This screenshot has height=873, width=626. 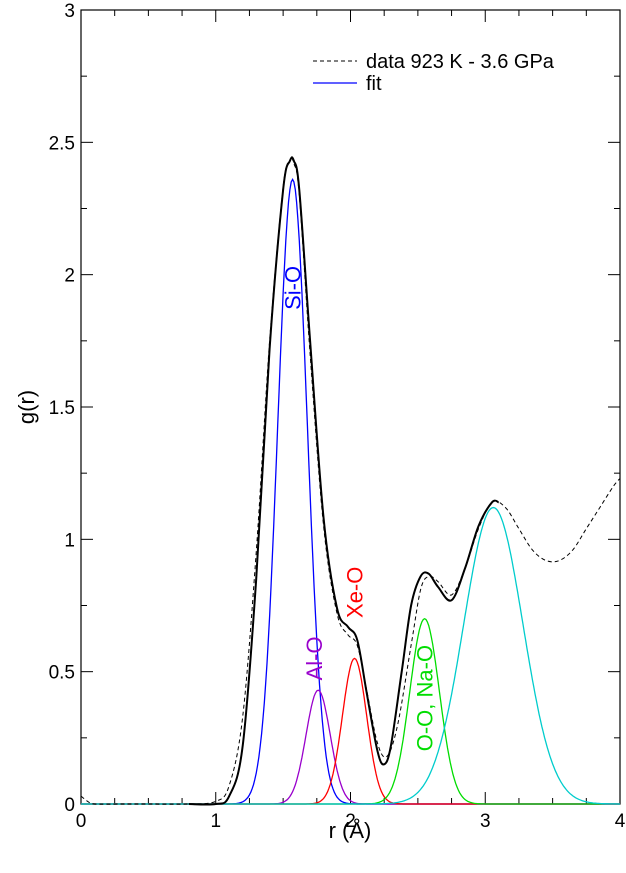 What do you see at coordinates (62, 408) in the screenshot?
I see `y-tick-label: 1.5` at bounding box center [62, 408].